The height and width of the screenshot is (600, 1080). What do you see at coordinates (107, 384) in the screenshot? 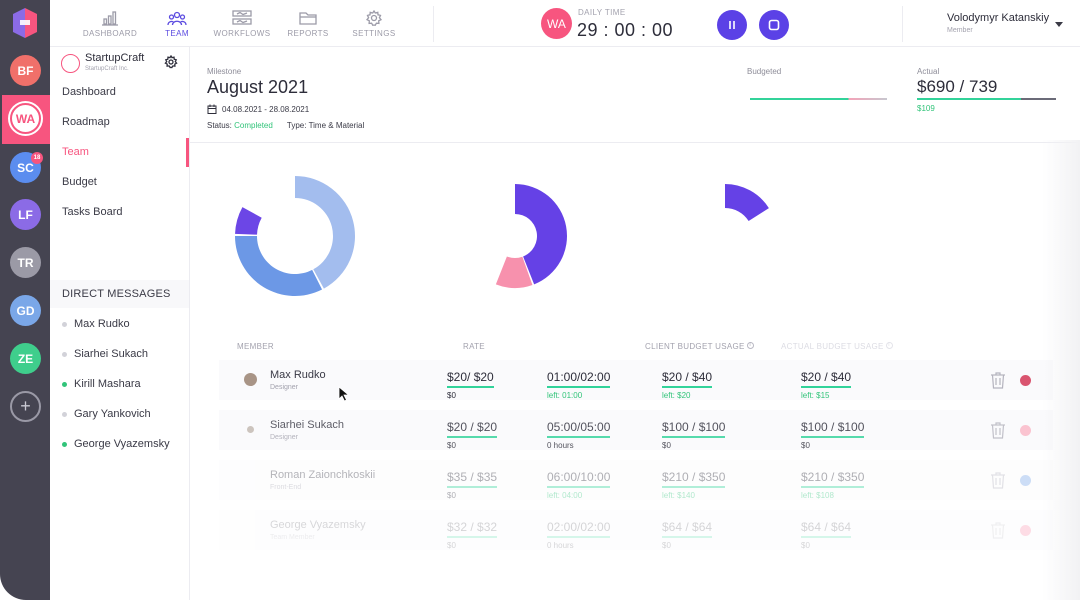
I see `dm-name: Kirill Mashara` at bounding box center [107, 384].